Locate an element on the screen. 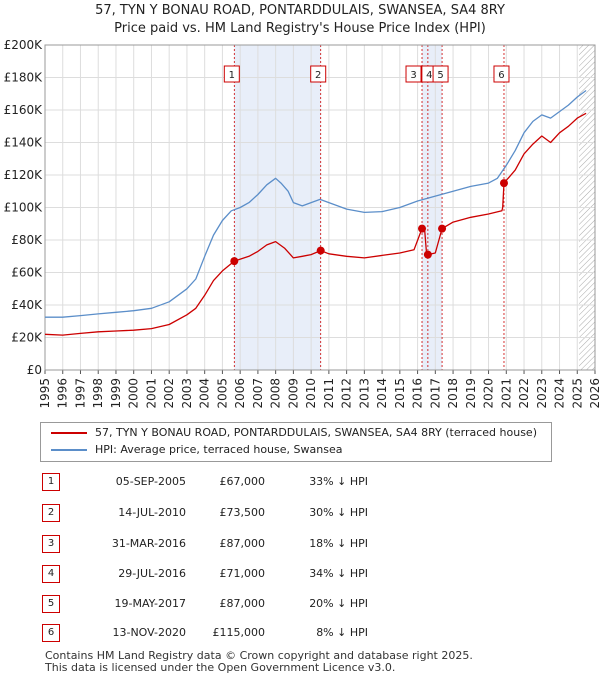  x-tick-label: 2009 is located at coordinates (293, 393).